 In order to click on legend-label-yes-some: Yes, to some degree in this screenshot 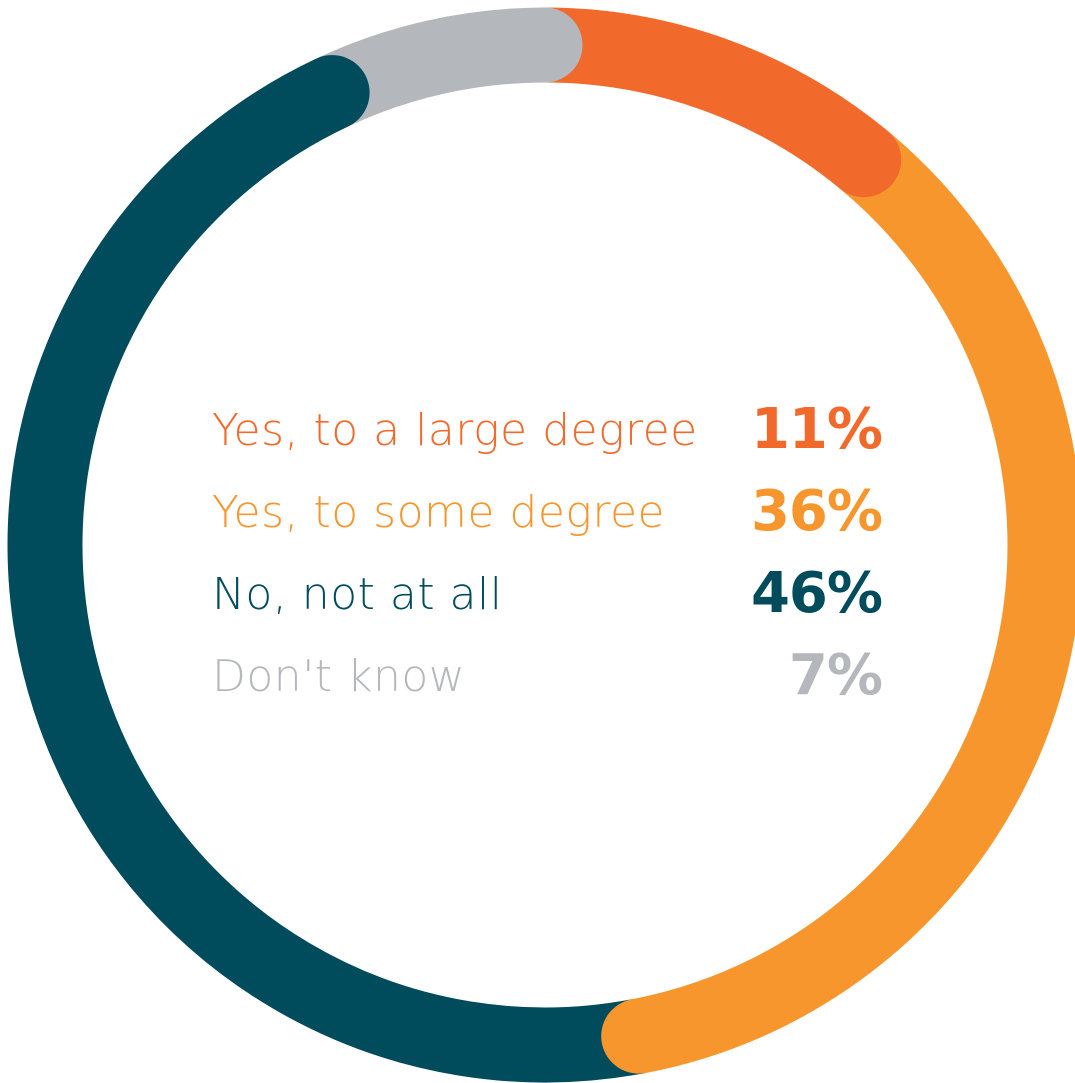, I will do `click(439, 512)`.